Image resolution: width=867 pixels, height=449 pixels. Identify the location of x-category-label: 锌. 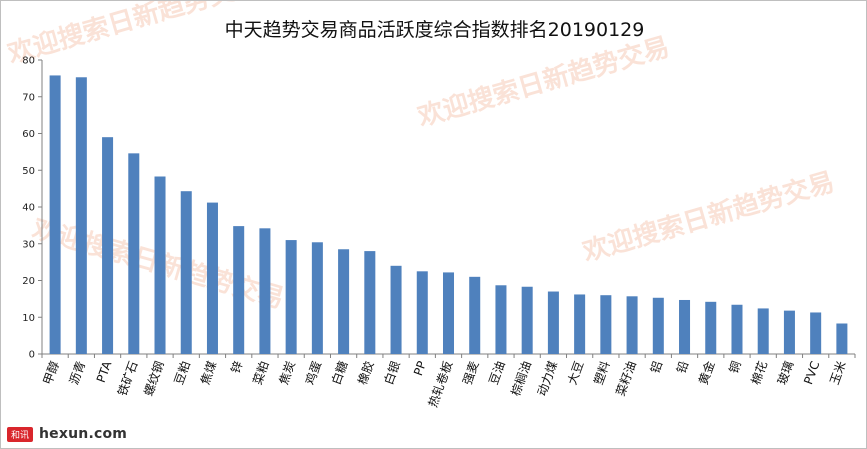
(236, 367).